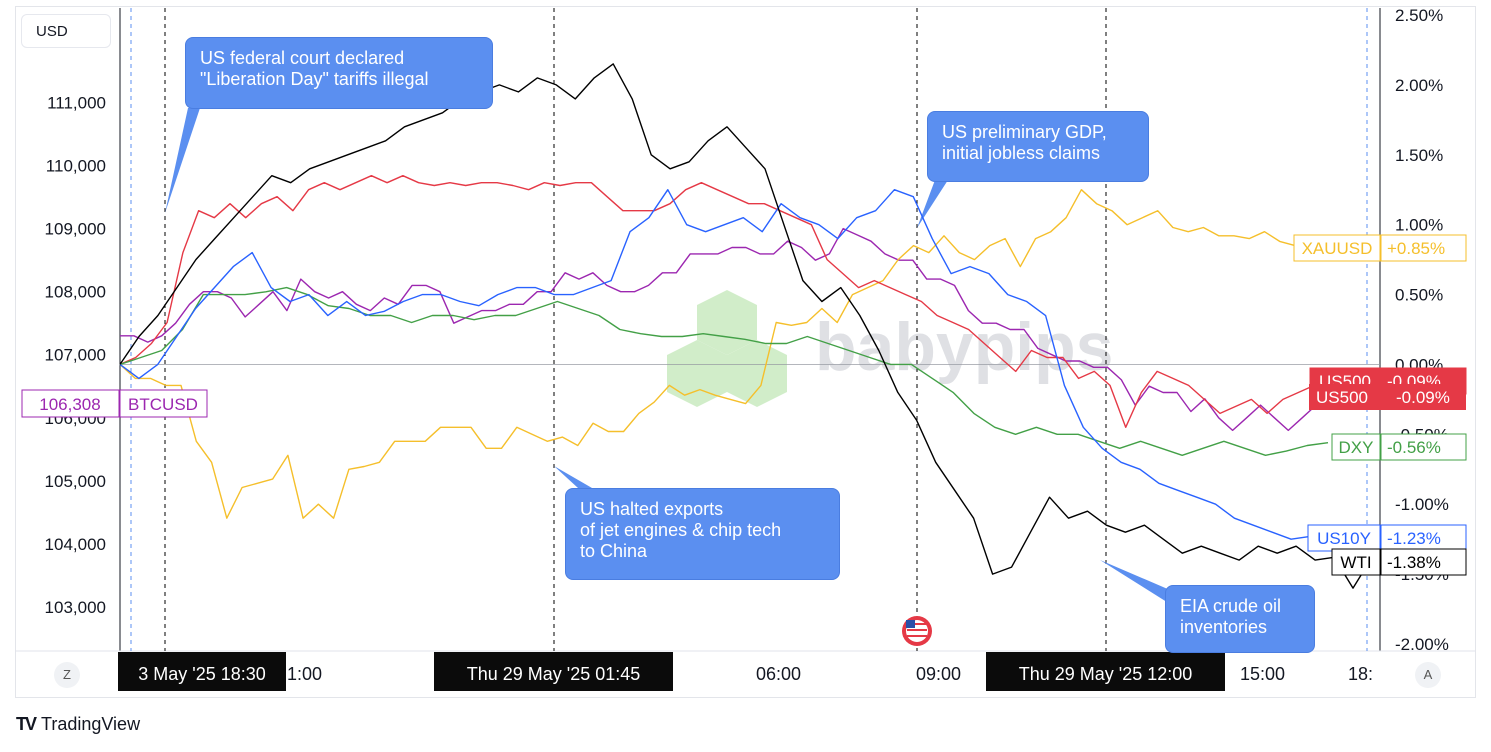 Image resolution: width=1491 pixels, height=752 pixels. What do you see at coordinates (1422, 644) in the screenshot?
I see `right-axis-tick-label: -2.00%` at bounding box center [1422, 644].